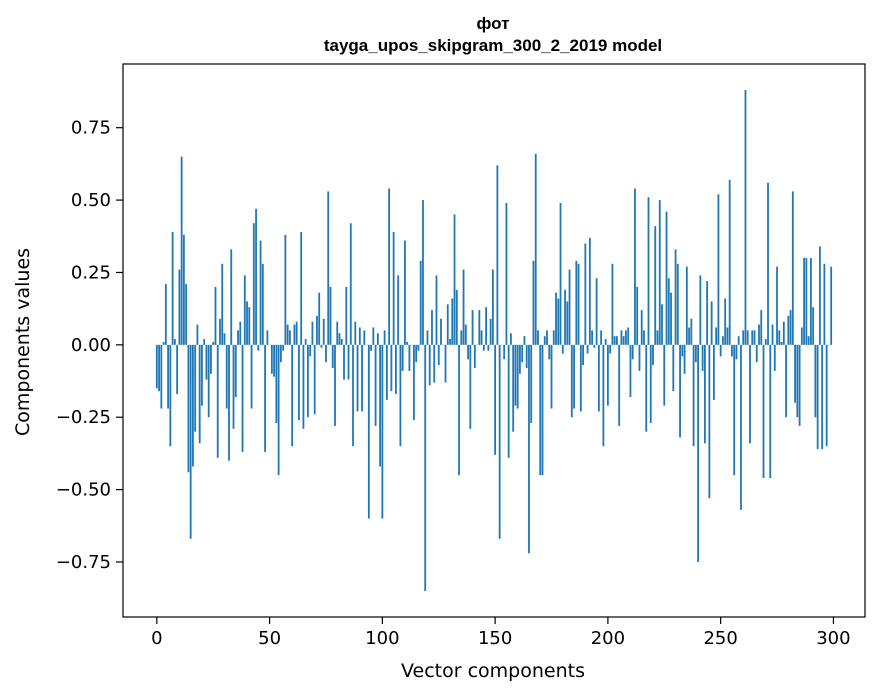 This screenshot has width=880, height=696. I want to click on x-tick-label: 50, so click(269, 638).